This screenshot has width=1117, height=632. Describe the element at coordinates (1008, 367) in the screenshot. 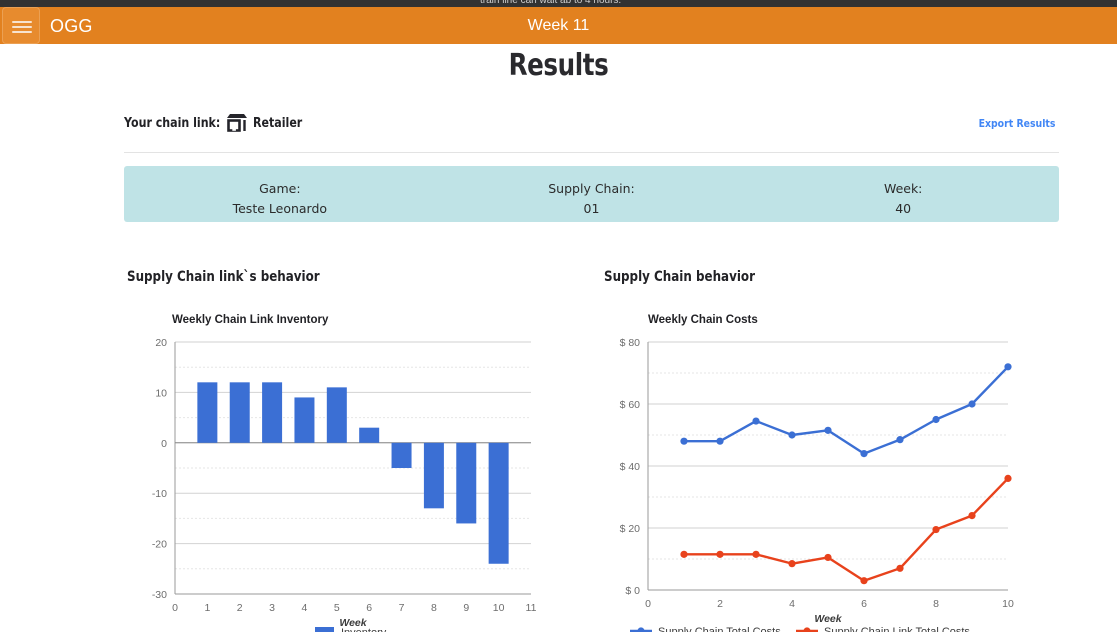

I see `data-point-s0-w10` at that location.